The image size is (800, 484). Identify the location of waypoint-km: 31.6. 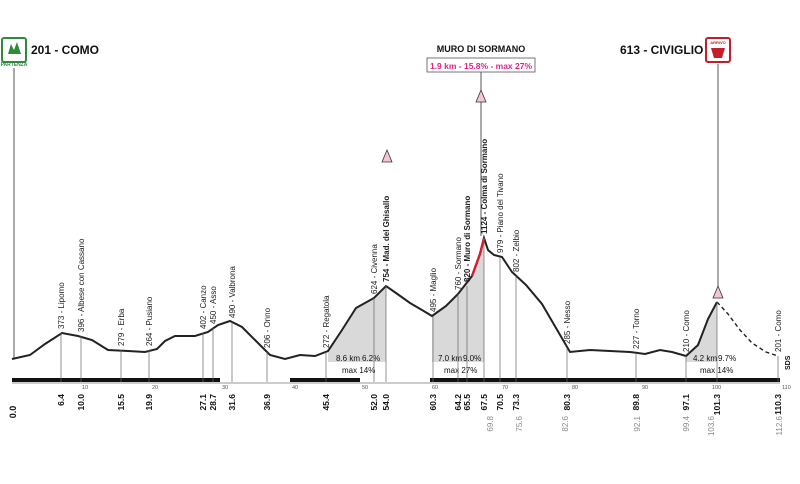
(232, 402).